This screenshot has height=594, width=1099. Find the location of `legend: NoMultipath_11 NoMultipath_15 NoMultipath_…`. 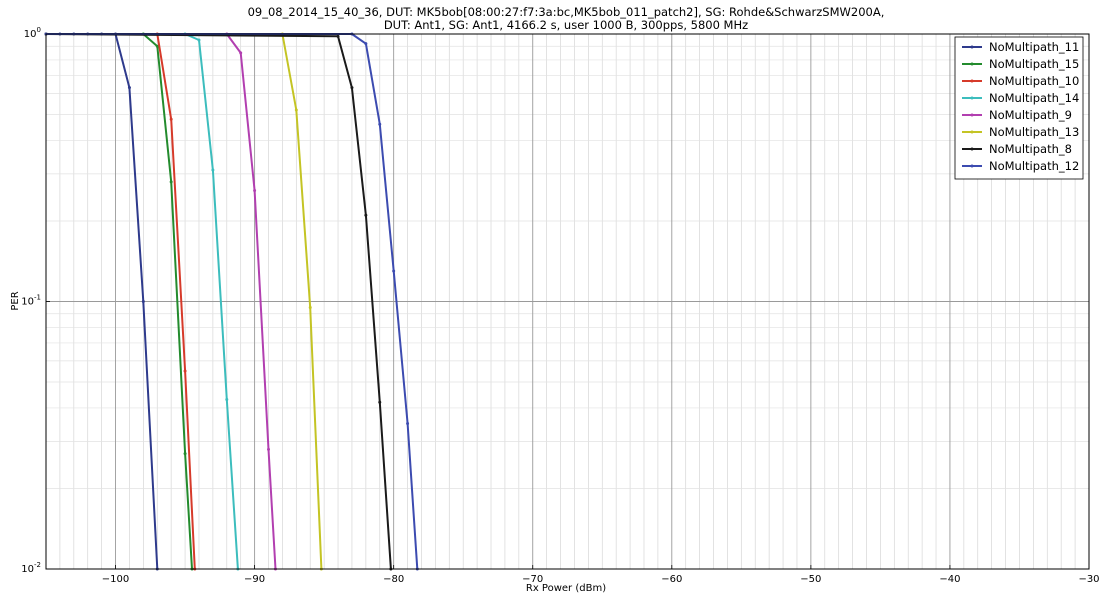

legend: NoMultipath_11 NoMultipath_15 NoMultipath_… is located at coordinates (1019, 108).